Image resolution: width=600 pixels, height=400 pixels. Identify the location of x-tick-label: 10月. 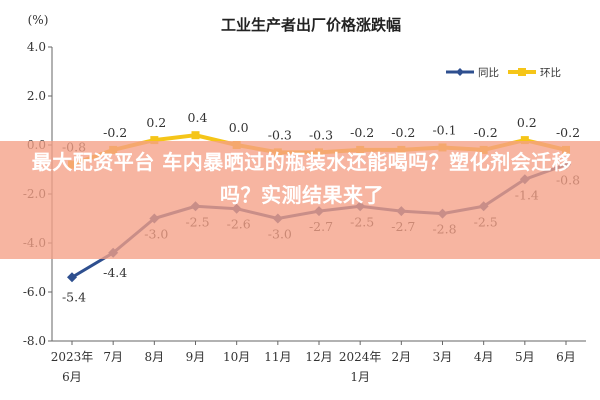
(236, 357).